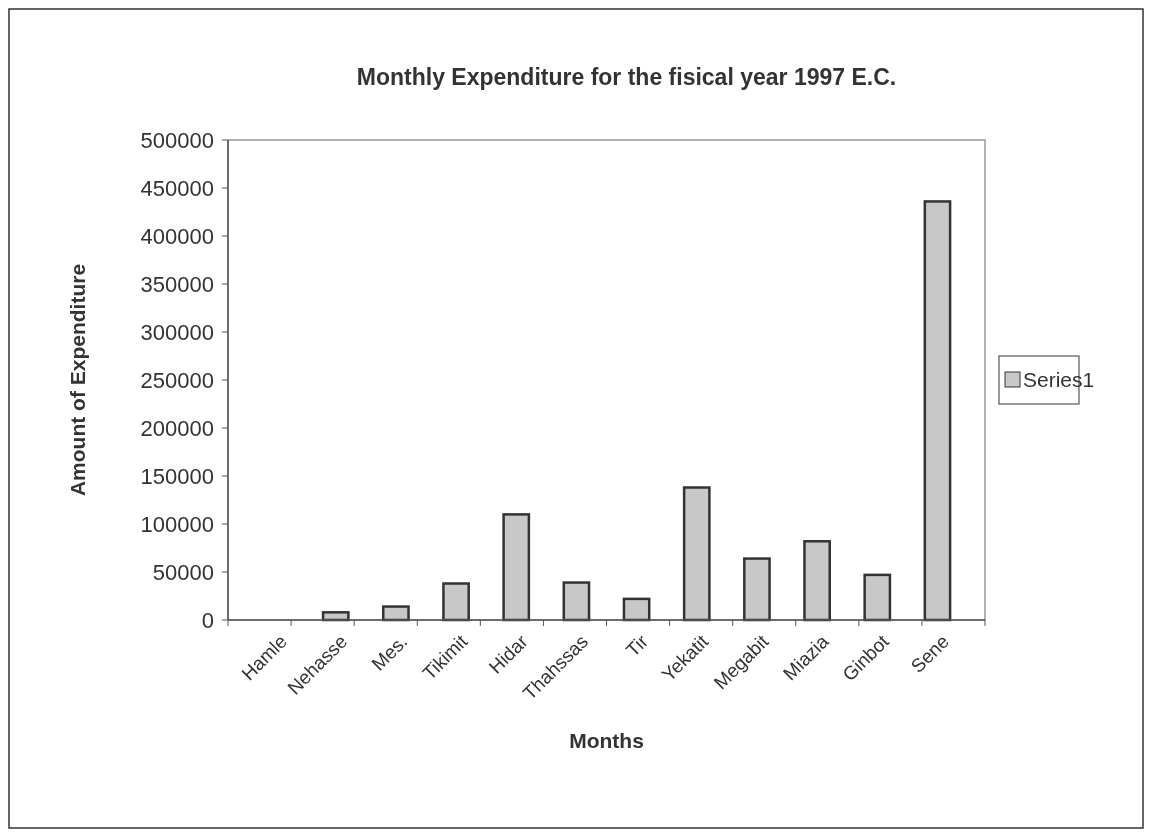  Describe the element at coordinates (606, 740) in the screenshot. I see `x-axis-title: Months` at that location.